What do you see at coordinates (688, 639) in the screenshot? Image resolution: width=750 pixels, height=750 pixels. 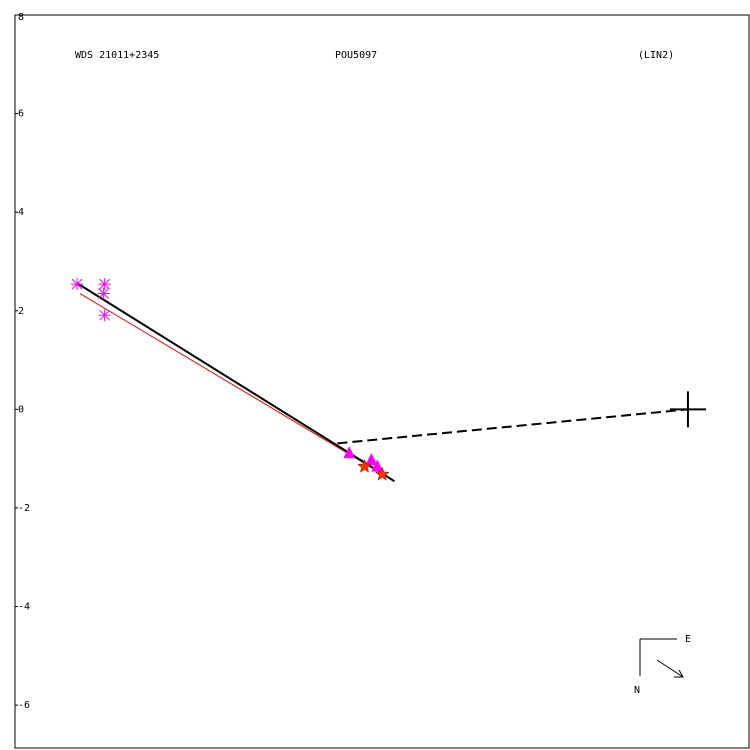 I see `compass-east: E` at bounding box center [688, 639].